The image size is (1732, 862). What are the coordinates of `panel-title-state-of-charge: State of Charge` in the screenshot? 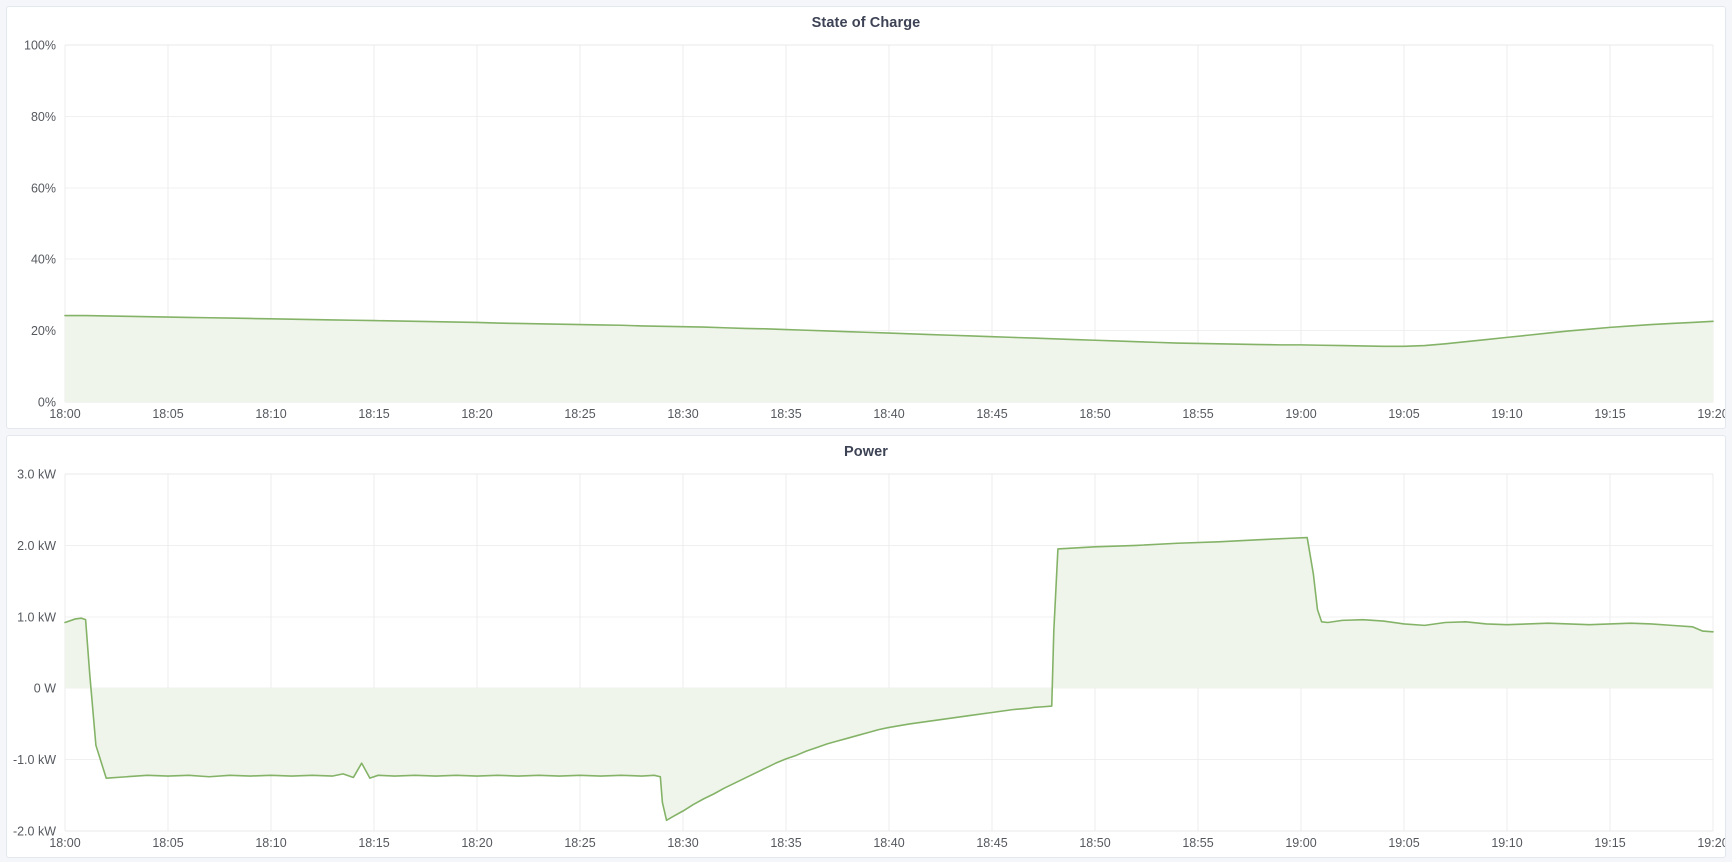 It's located at (866, 23).